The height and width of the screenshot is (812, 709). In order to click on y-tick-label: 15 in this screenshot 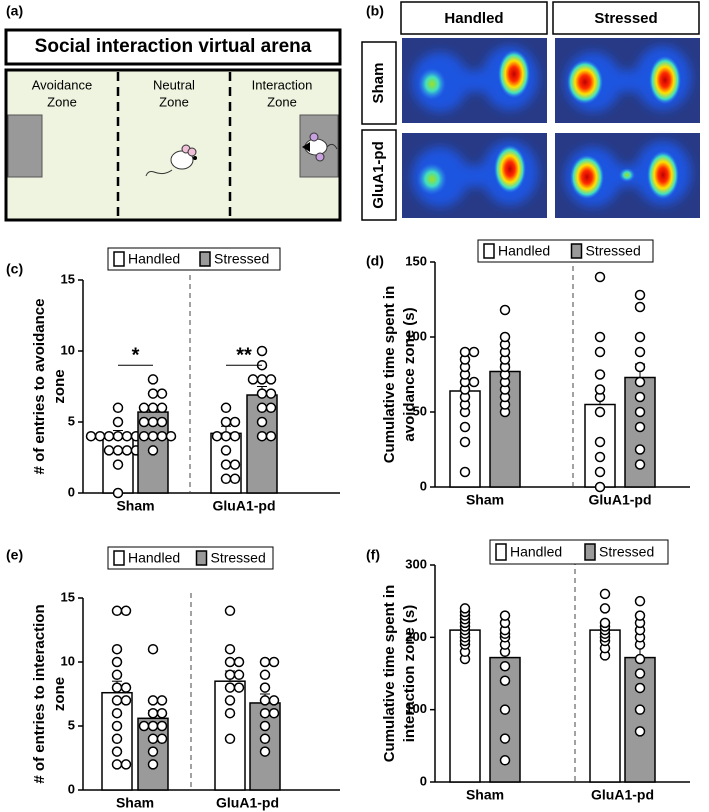, I will do `click(68, 278)`.